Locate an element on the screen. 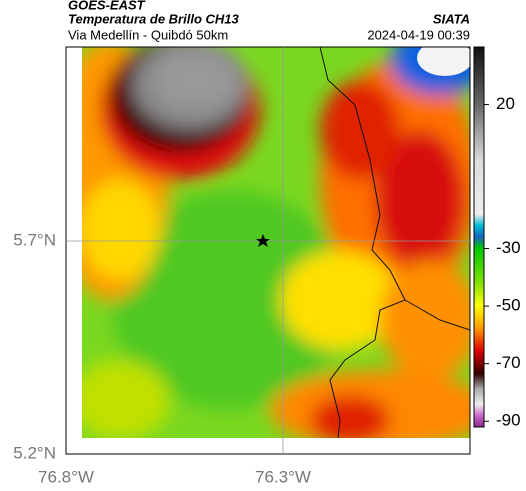 This screenshot has height=491, width=526. colorbar-tick-label: -90 is located at coordinates (508, 420).